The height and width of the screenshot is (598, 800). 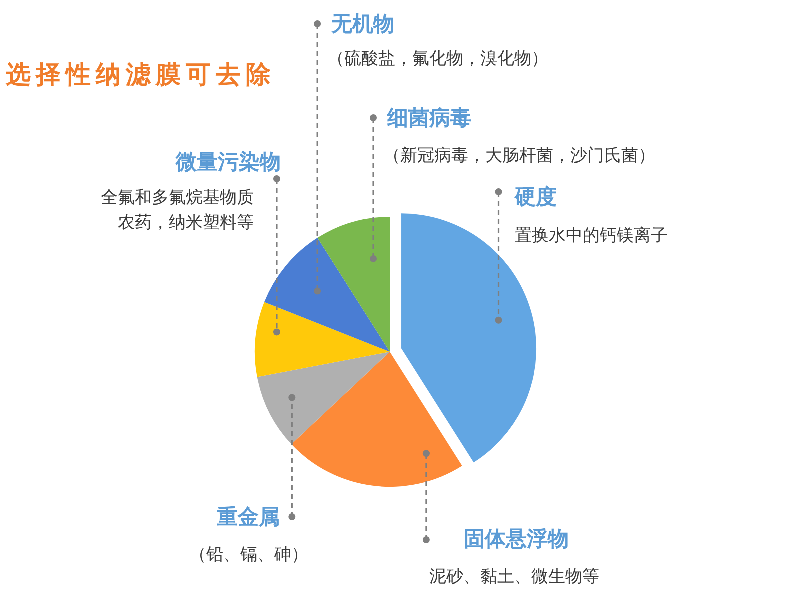 I want to click on text: 置换水中的钙镁离子, so click(x=591, y=235).